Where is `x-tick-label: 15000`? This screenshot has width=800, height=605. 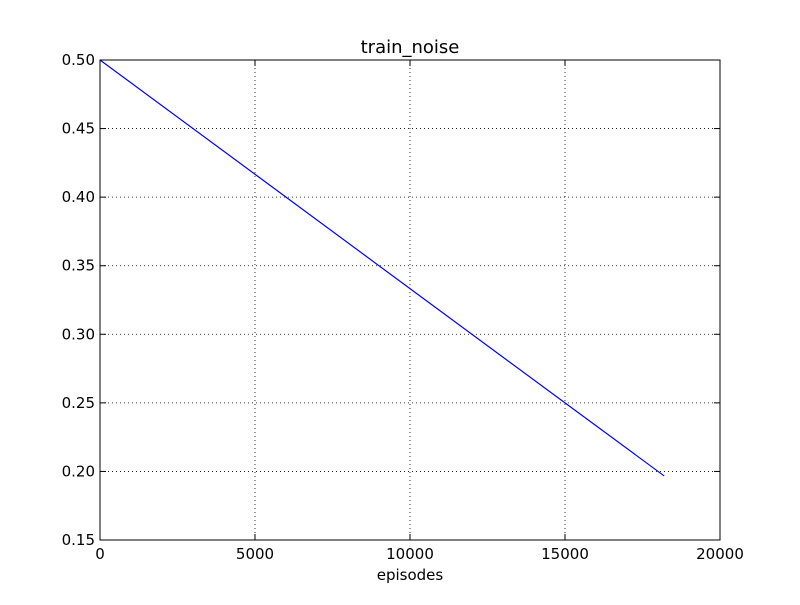 x-tick-label: 15000 is located at coordinates (565, 554).